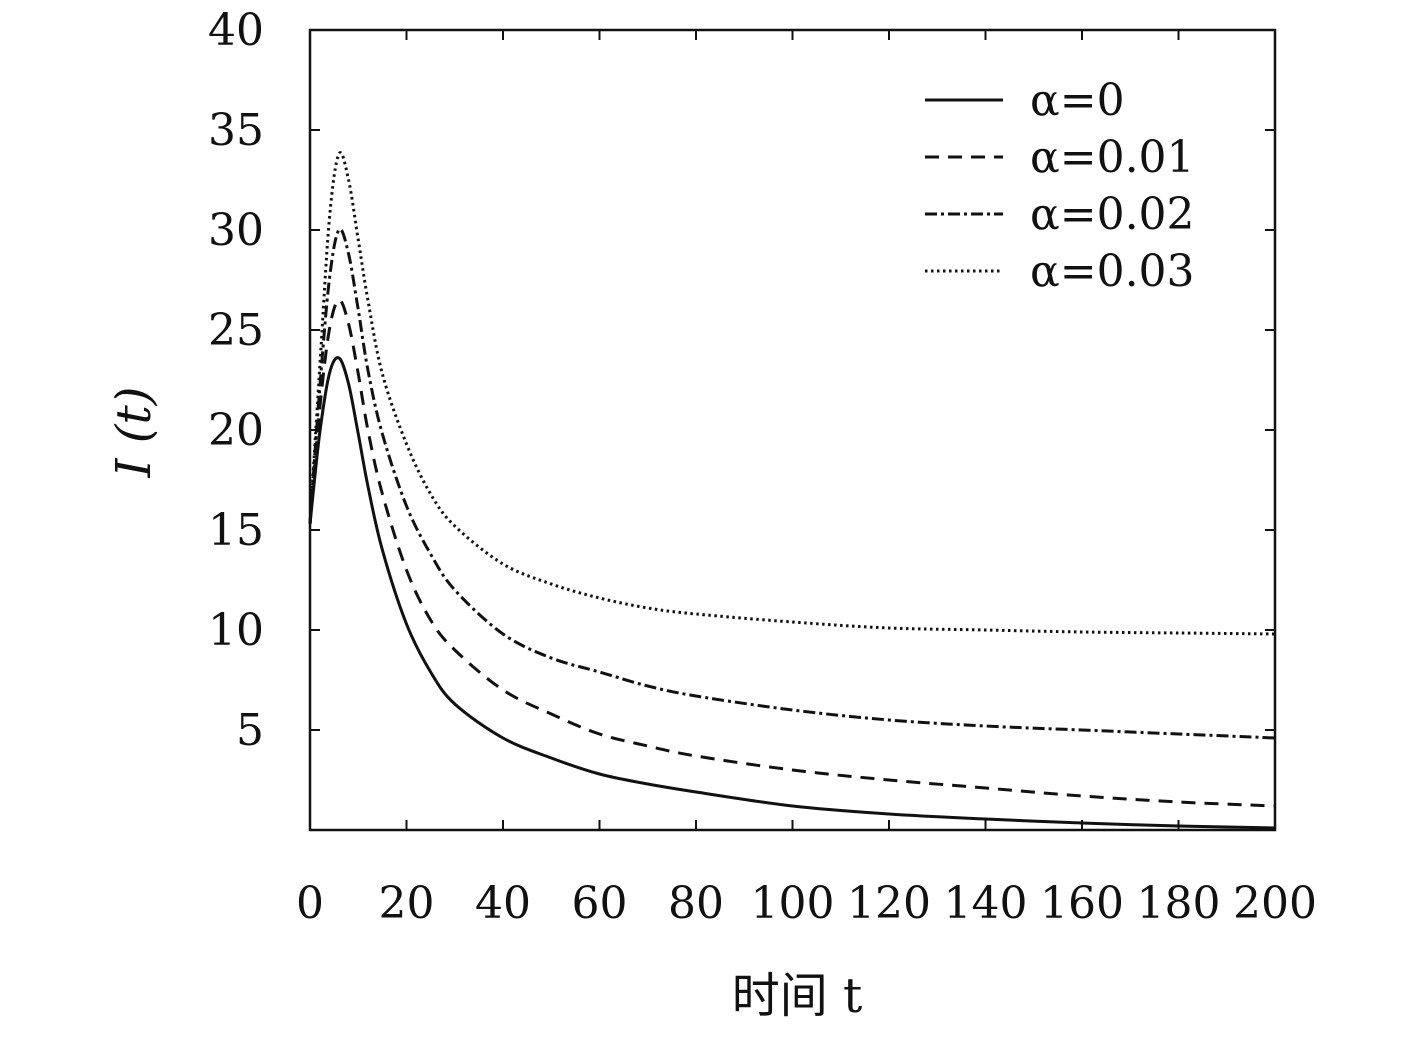  What do you see at coordinates (1179, 903) in the screenshot?
I see `x-tick-label: 180` at bounding box center [1179, 903].